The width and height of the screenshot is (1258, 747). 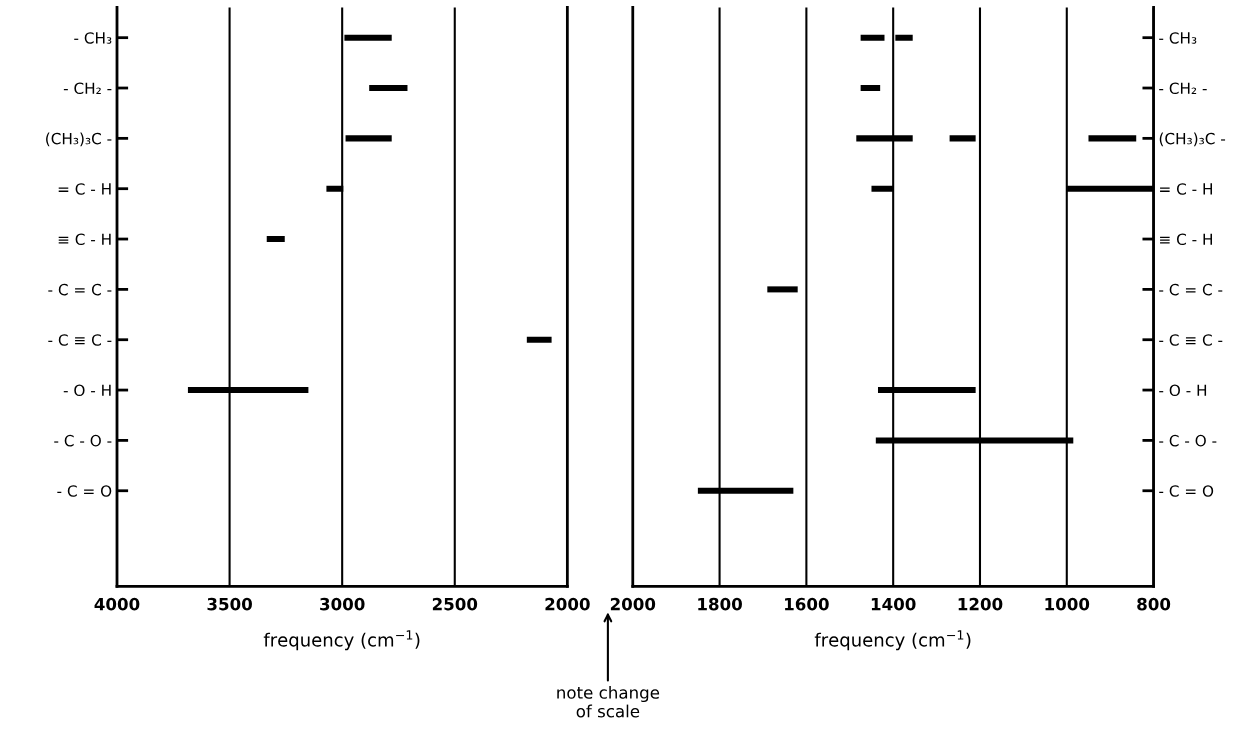 I want to click on x-tick-label: 1200, so click(x=980, y=604).